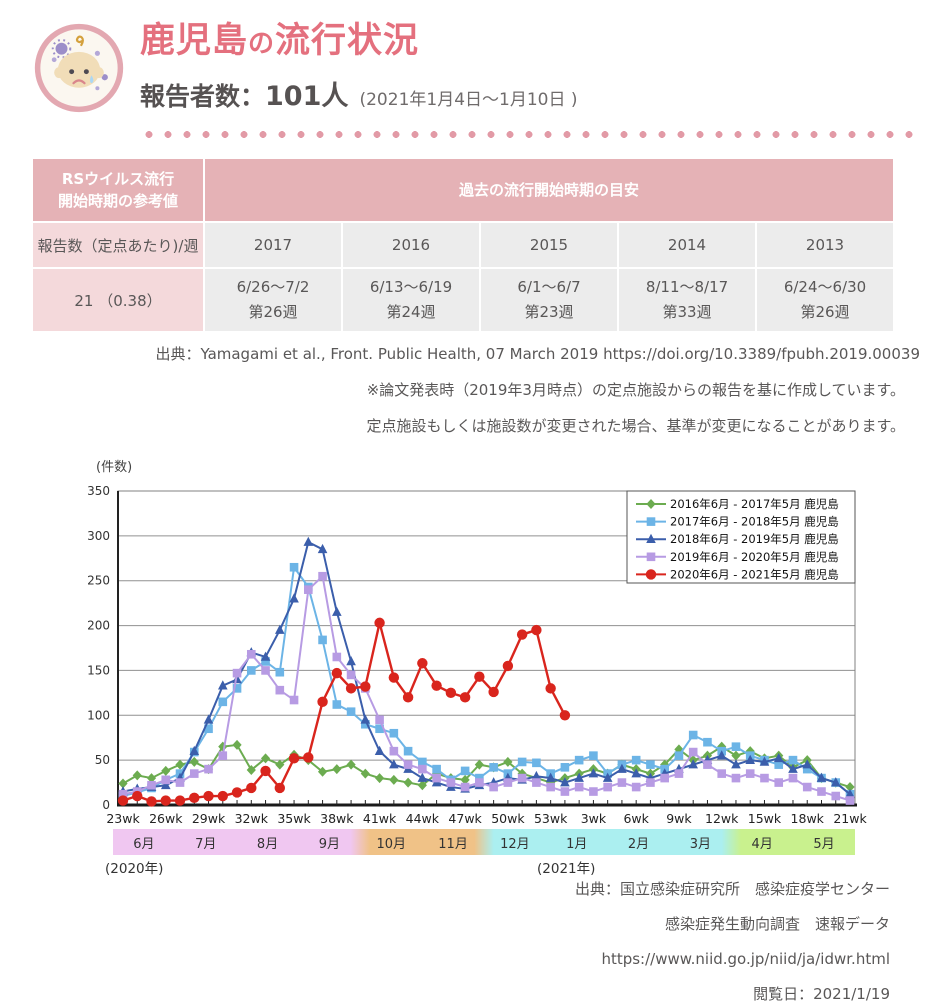 The width and height of the screenshot is (927, 1006). I want to click on month-label: 3月, so click(700, 844).